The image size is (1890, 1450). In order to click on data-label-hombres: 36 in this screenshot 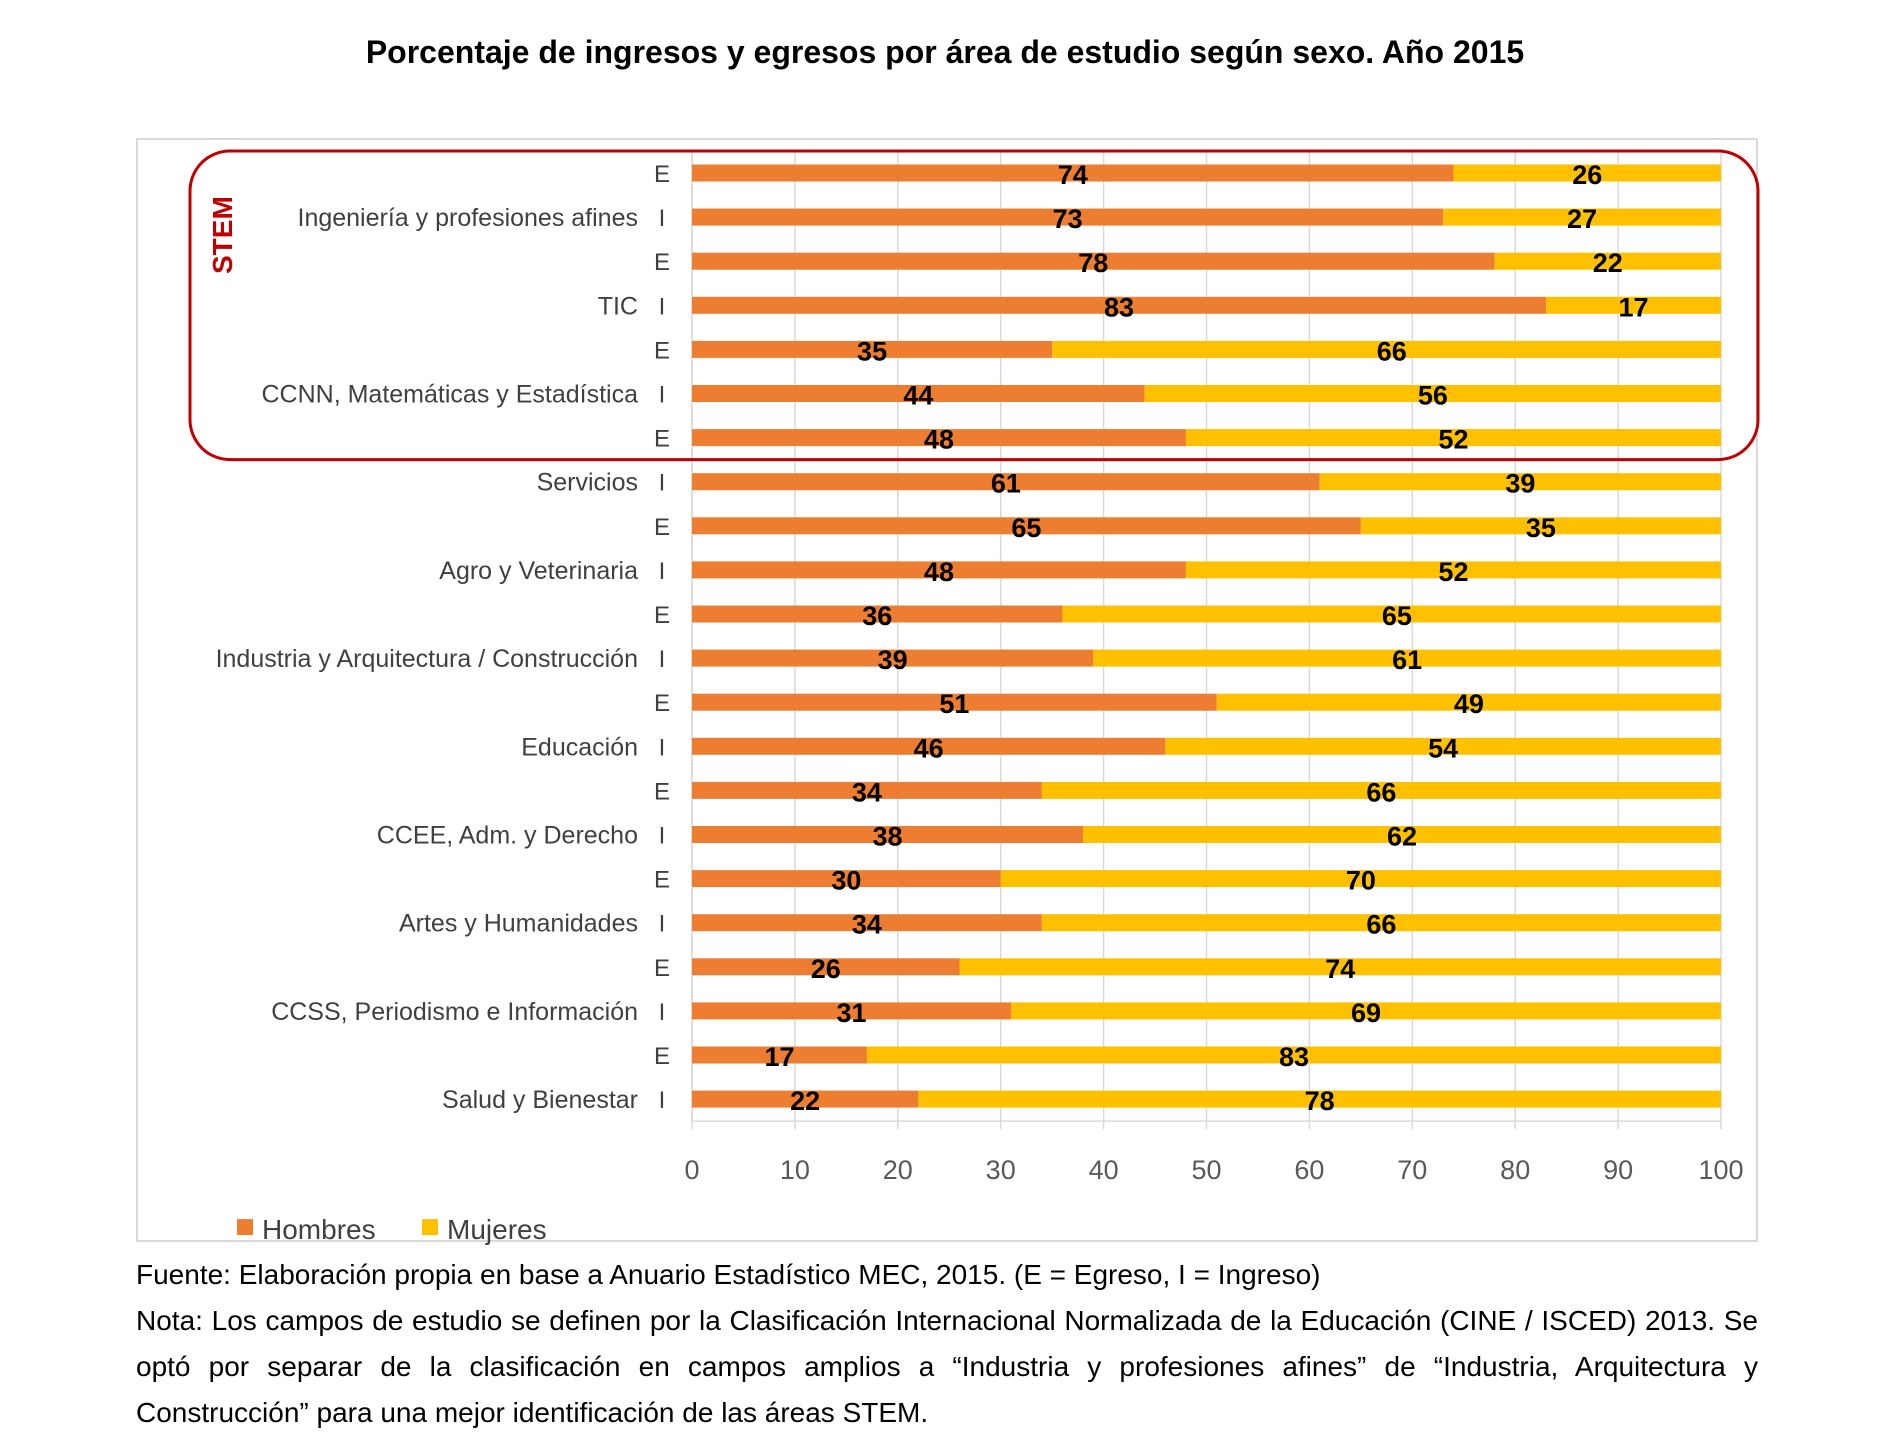, I will do `click(877, 616)`.